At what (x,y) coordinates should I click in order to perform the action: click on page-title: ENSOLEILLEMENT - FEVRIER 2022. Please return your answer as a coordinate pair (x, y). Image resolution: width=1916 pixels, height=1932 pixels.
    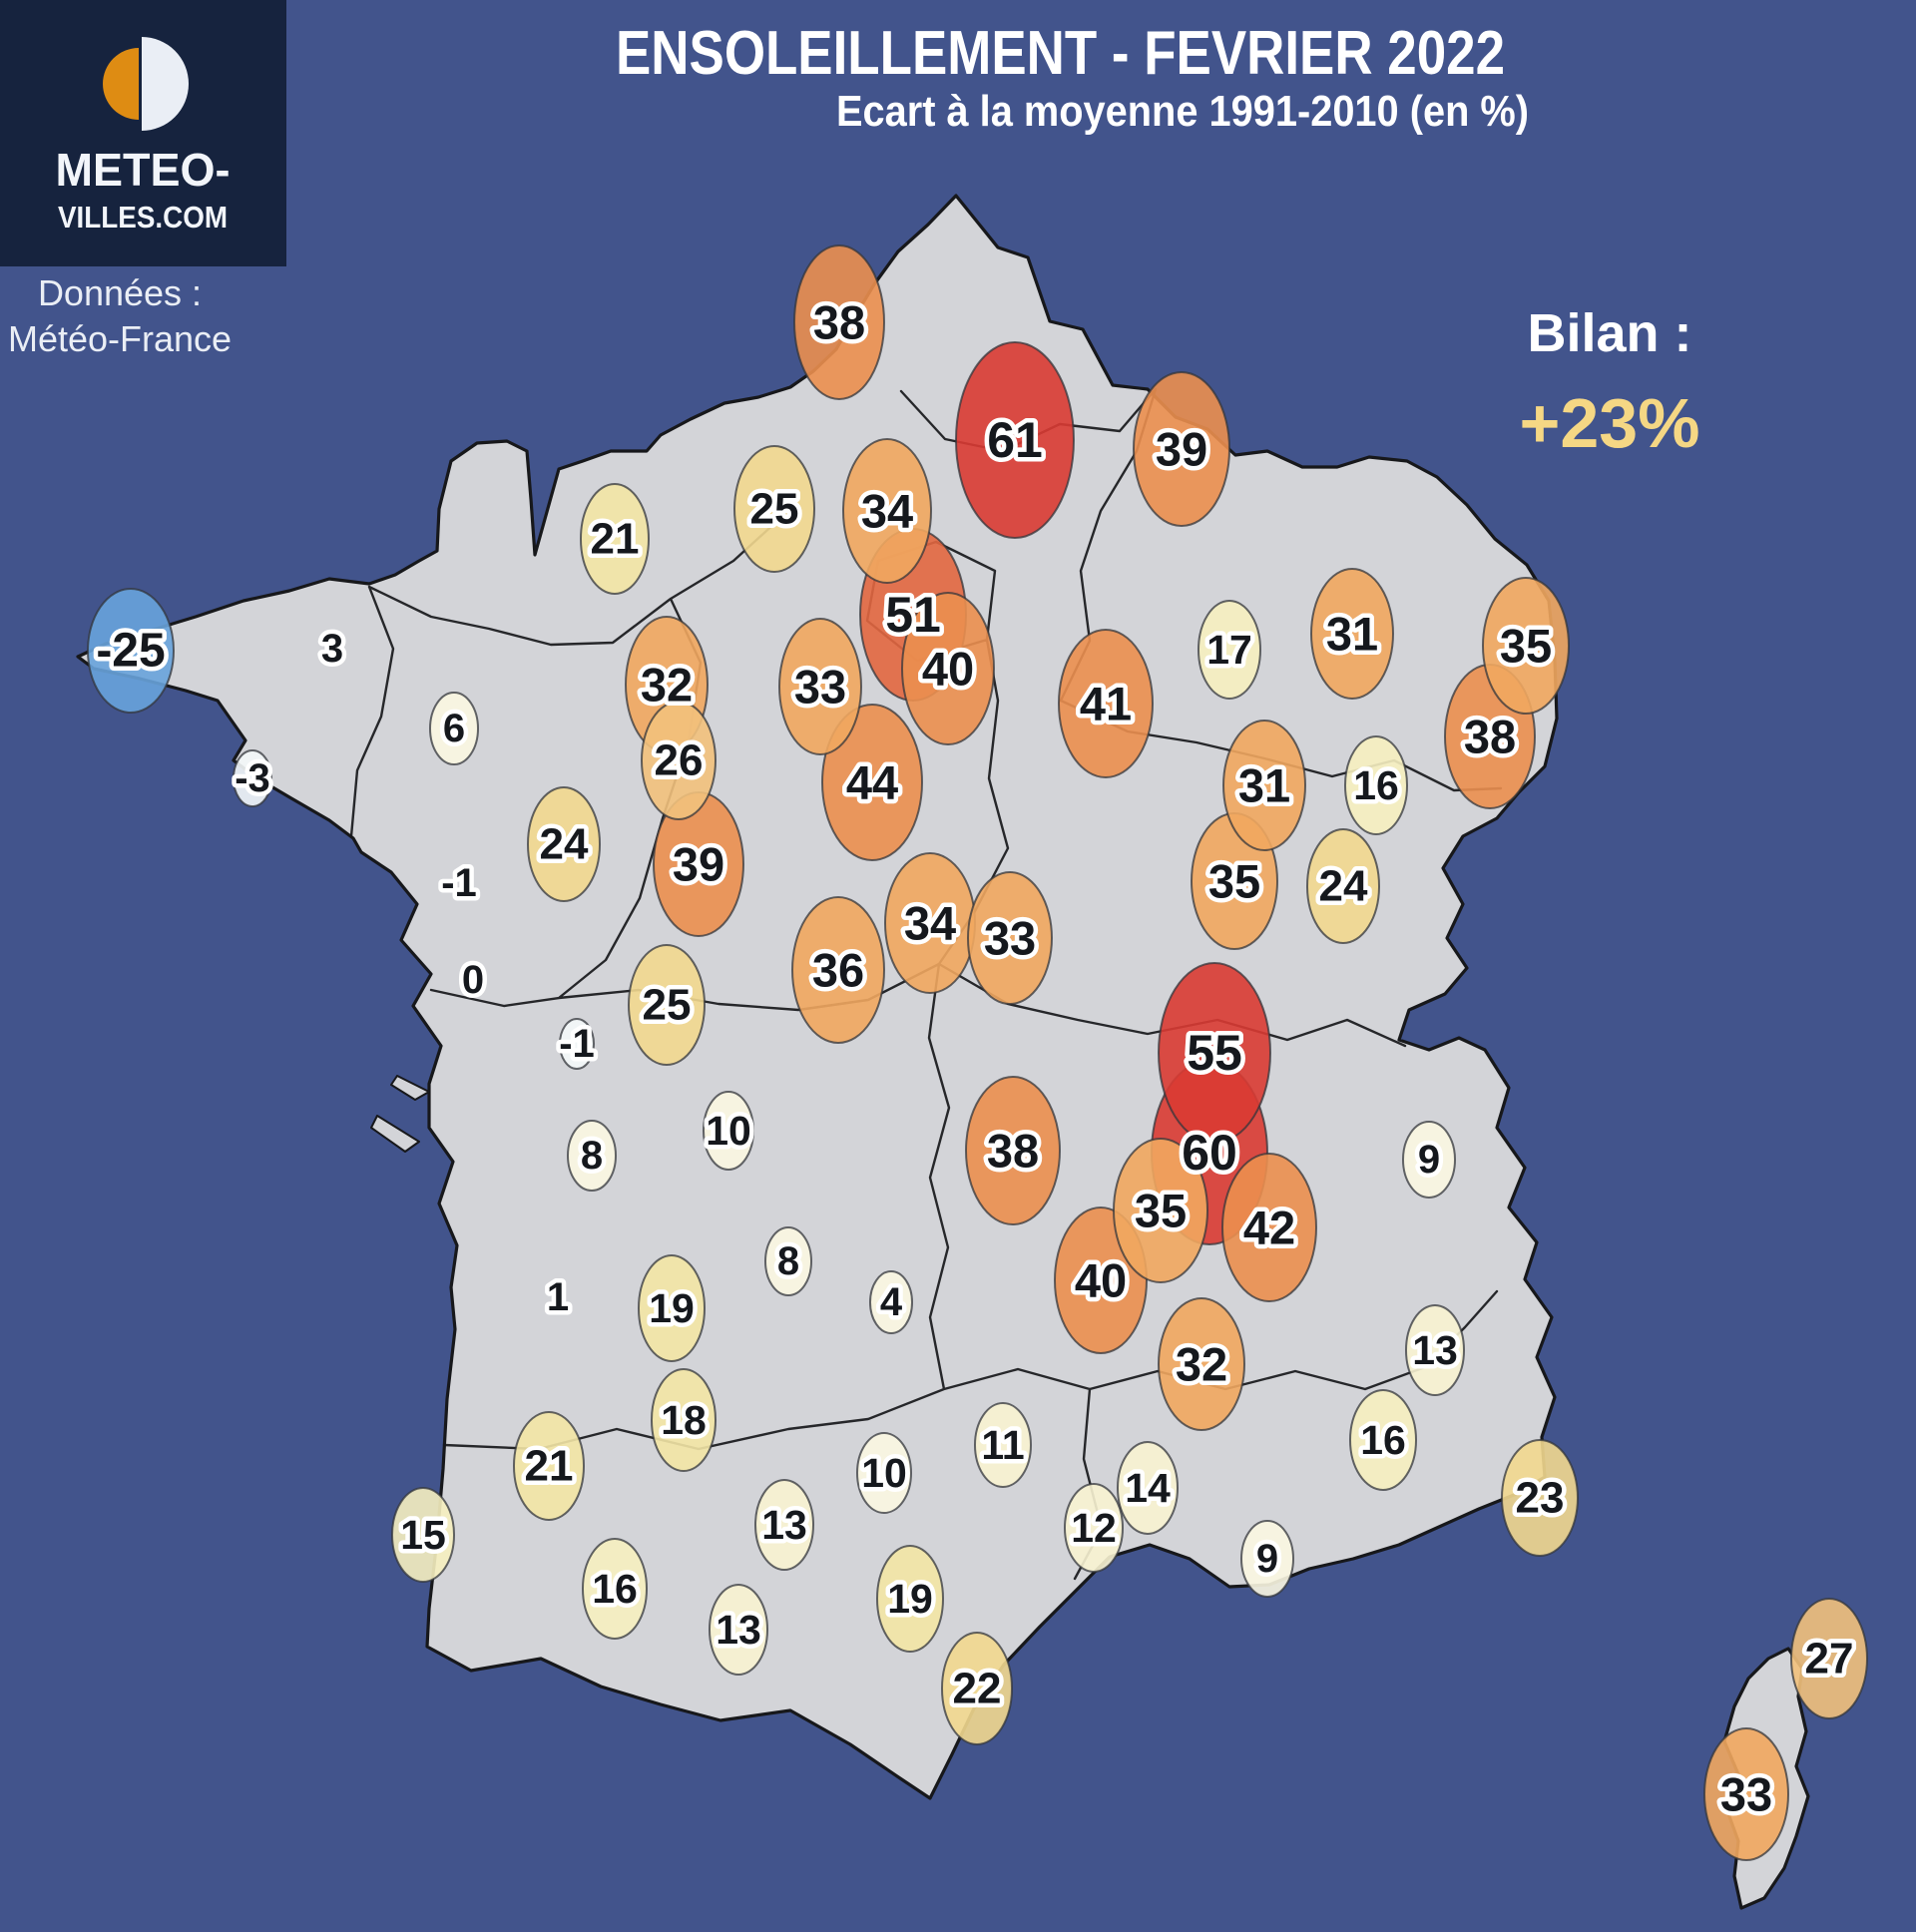
    Looking at the image, I should click on (1060, 53).